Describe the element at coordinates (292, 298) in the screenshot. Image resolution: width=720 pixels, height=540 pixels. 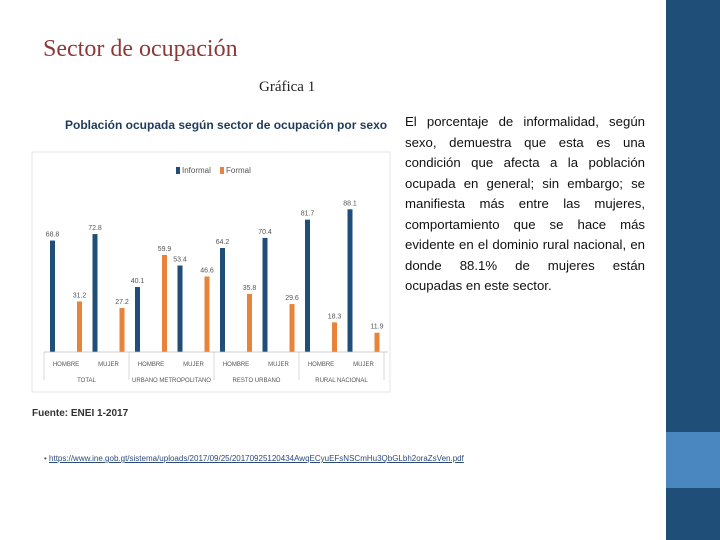
I see `value-label-formal-5: 29.6` at that location.